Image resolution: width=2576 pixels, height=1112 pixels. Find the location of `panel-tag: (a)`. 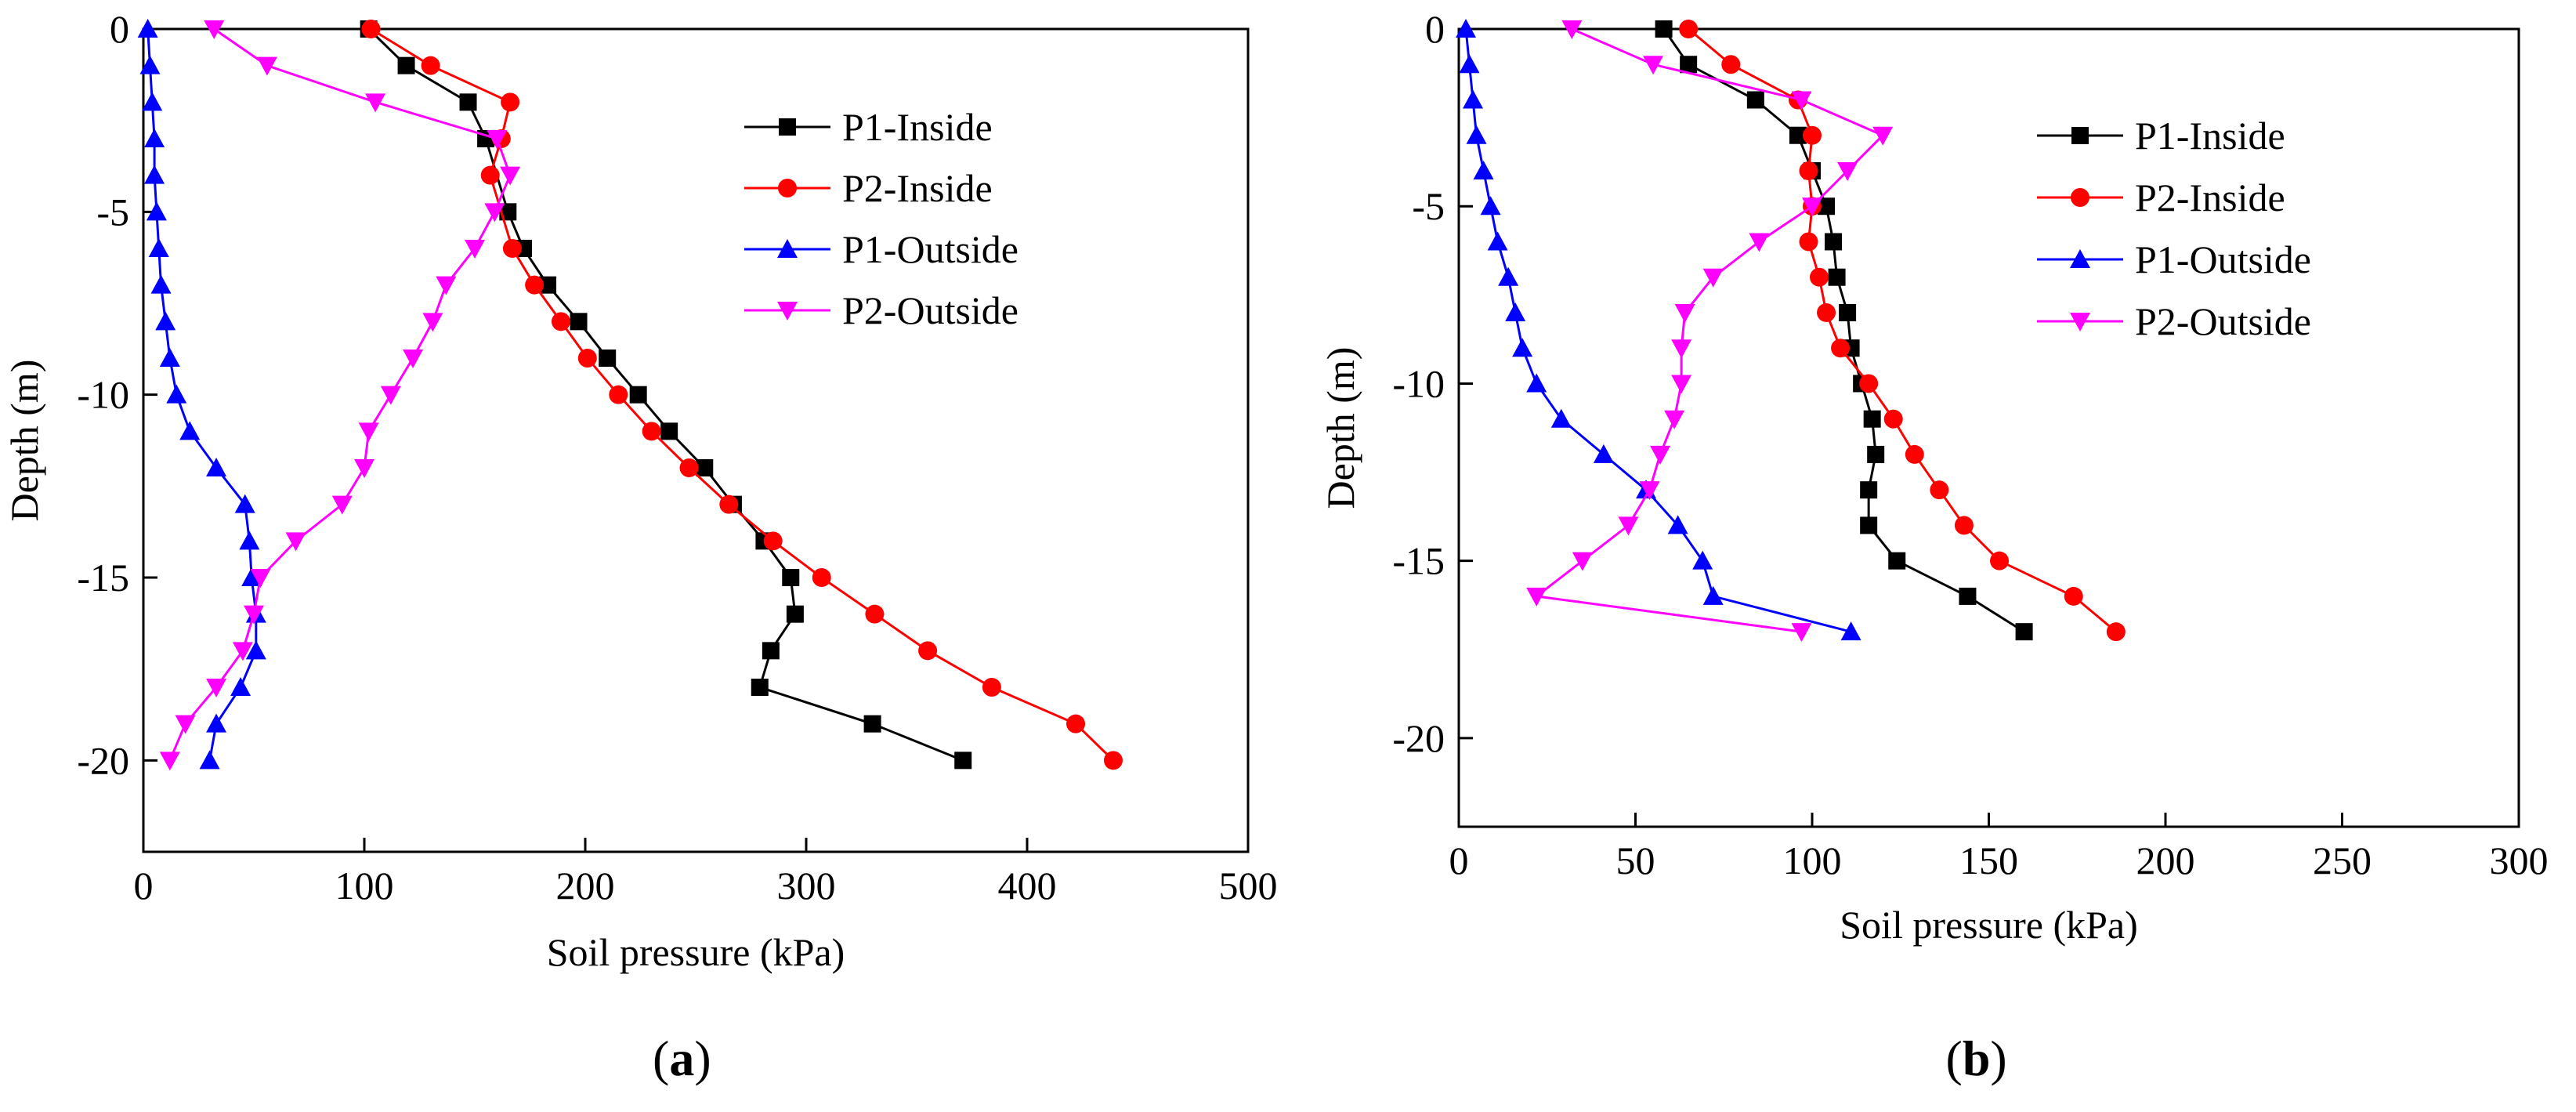

panel-tag: (a) is located at coordinates (682, 1058).